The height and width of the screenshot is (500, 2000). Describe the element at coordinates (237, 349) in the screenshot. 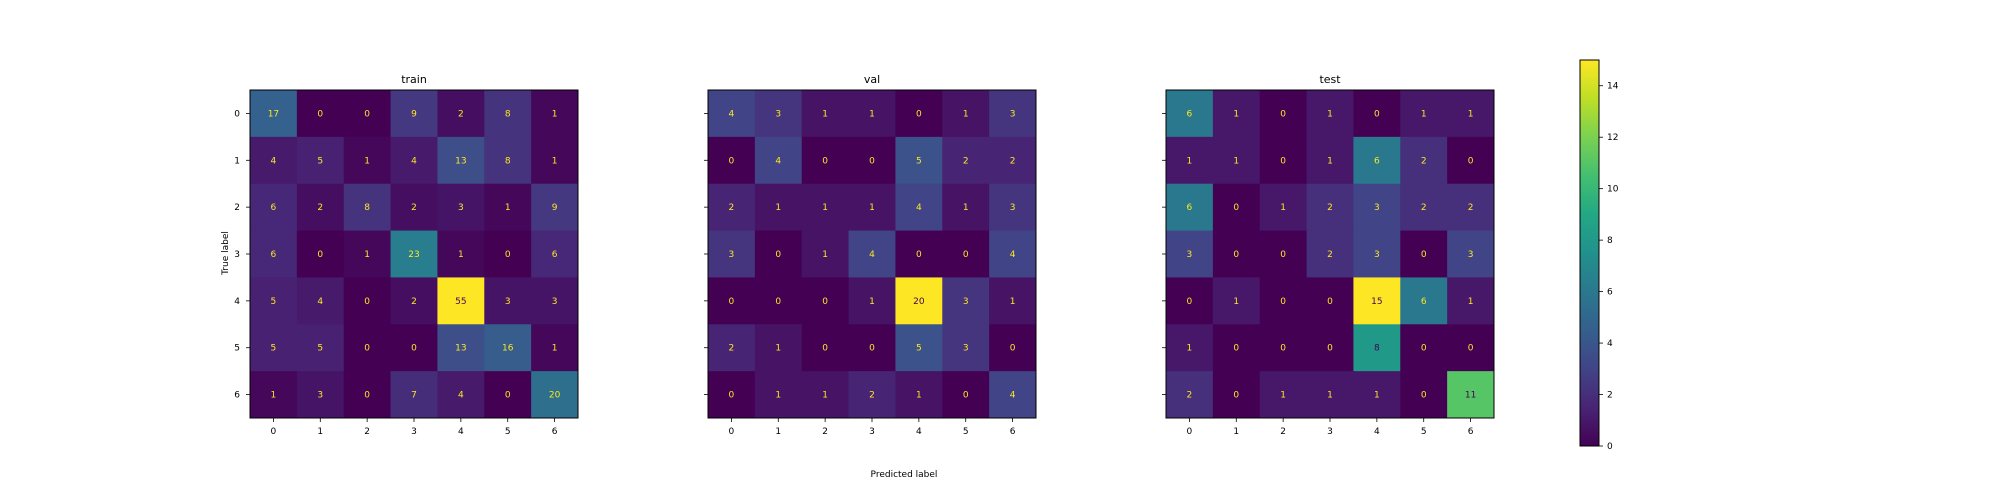

I see `y-tick-label: 5` at that location.